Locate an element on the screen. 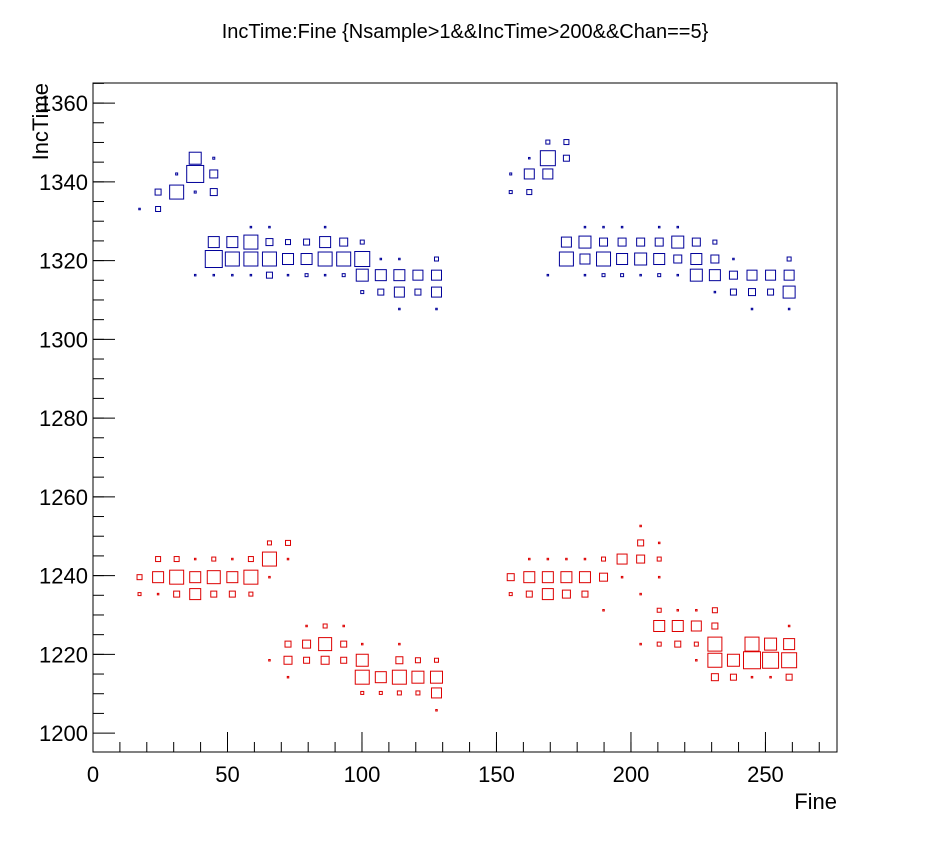 The image size is (930, 842). y-tick-label: 1340 is located at coordinates (63, 182).